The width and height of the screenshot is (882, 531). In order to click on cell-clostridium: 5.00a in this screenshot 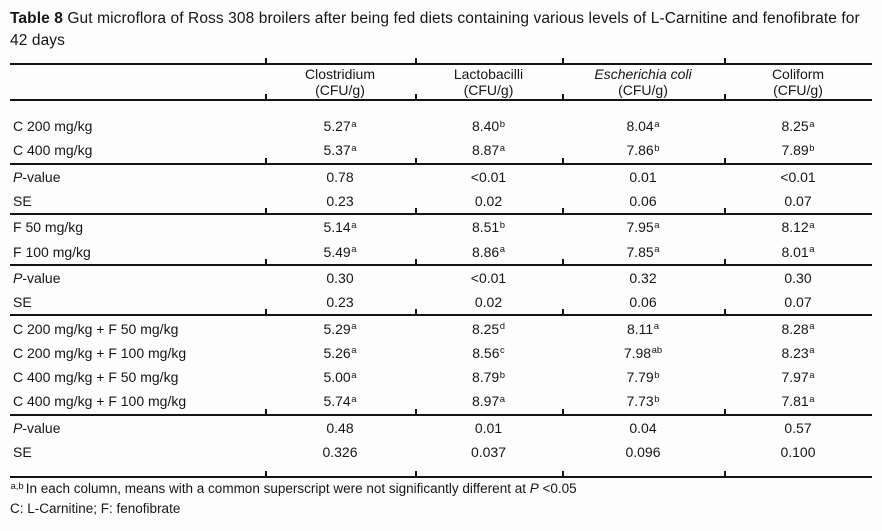, I will do `click(340, 377)`.